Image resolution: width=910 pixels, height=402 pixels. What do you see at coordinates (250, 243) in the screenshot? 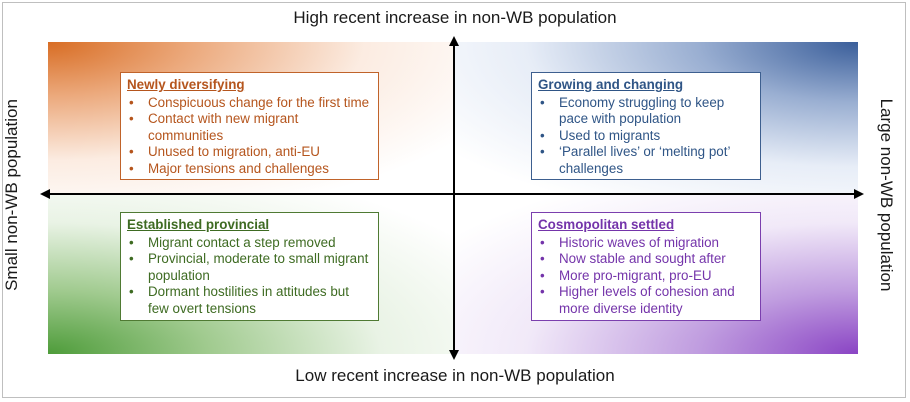
I see `list-item: Migrant contact a step removed` at bounding box center [250, 243].